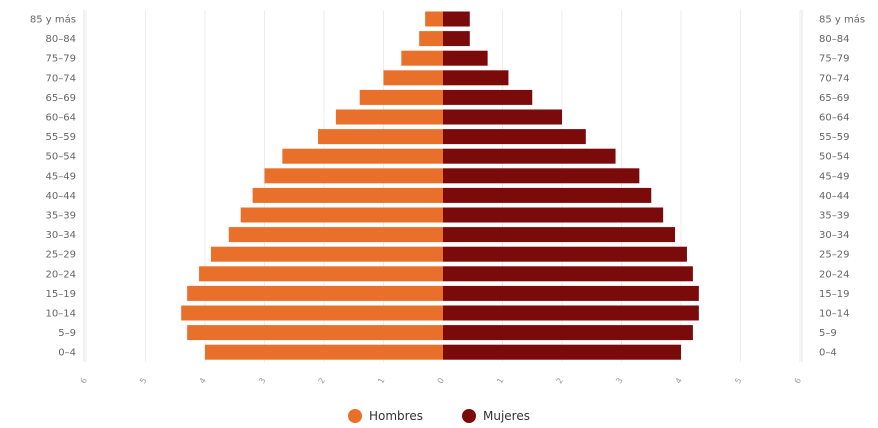 The image size is (878, 428). I want to click on x-axis-tick-labels: 6 5 4 3 2 1 0 1 2 3 4 5 6, so click(441, 380).